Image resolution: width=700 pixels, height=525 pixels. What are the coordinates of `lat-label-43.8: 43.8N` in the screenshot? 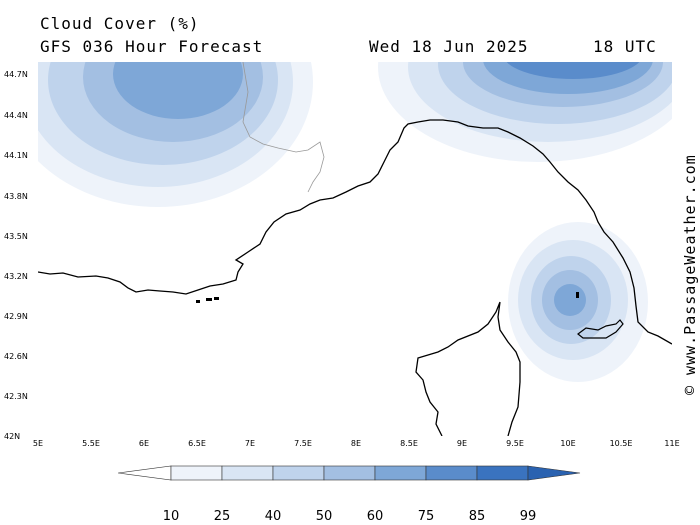 It's located at (16, 196).